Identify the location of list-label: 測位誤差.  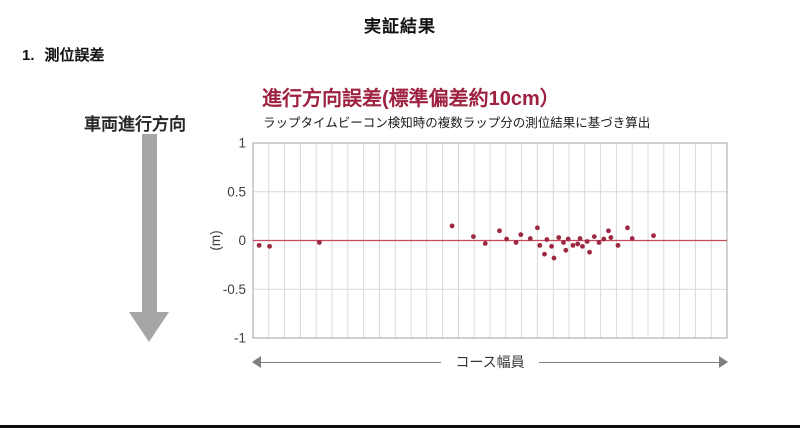
(74, 55).